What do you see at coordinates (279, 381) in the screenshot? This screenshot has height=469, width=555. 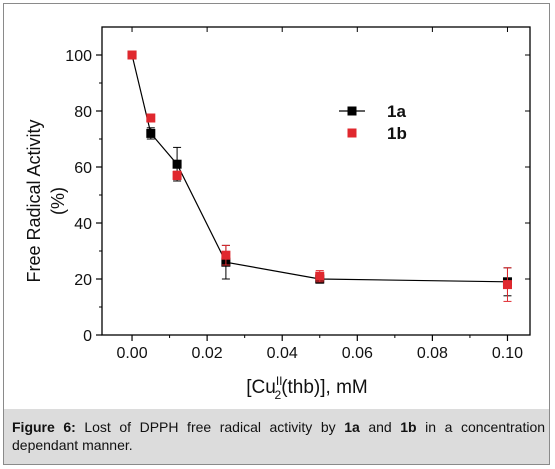 I see `x-axis-label-sup: II` at bounding box center [279, 381].